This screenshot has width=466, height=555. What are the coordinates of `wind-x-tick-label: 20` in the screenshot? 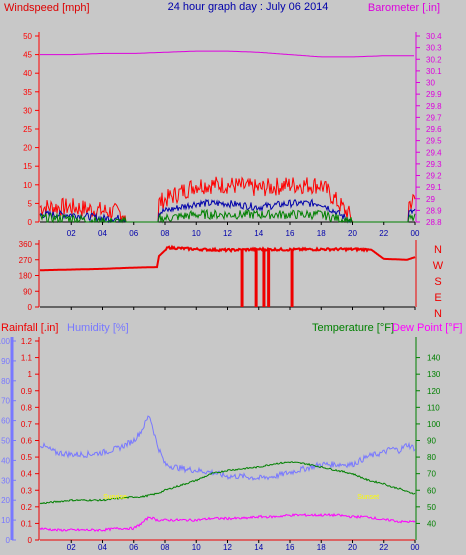 It's located at (352, 233).